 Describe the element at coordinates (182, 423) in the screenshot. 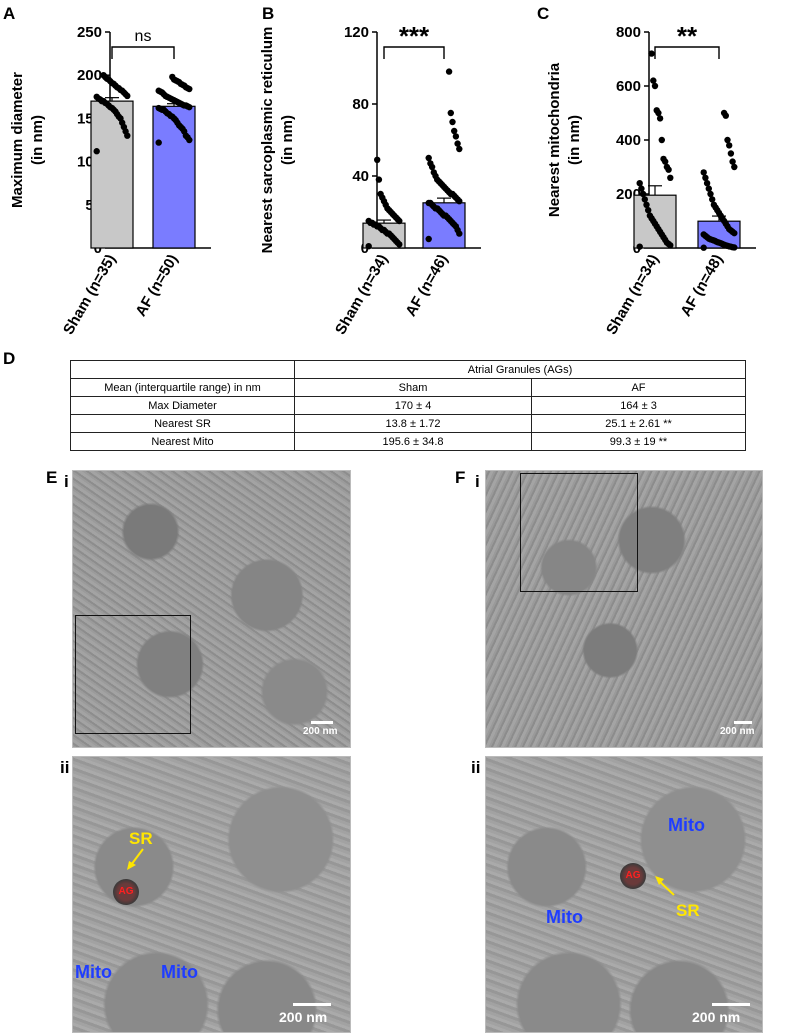

I see `table-cell: Nearest SR` at that location.